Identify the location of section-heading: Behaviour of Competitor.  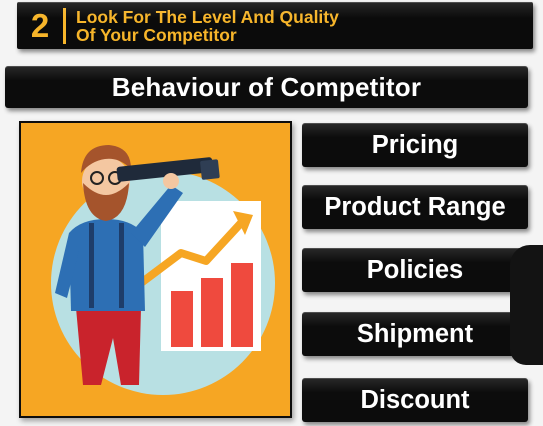
(266, 87).